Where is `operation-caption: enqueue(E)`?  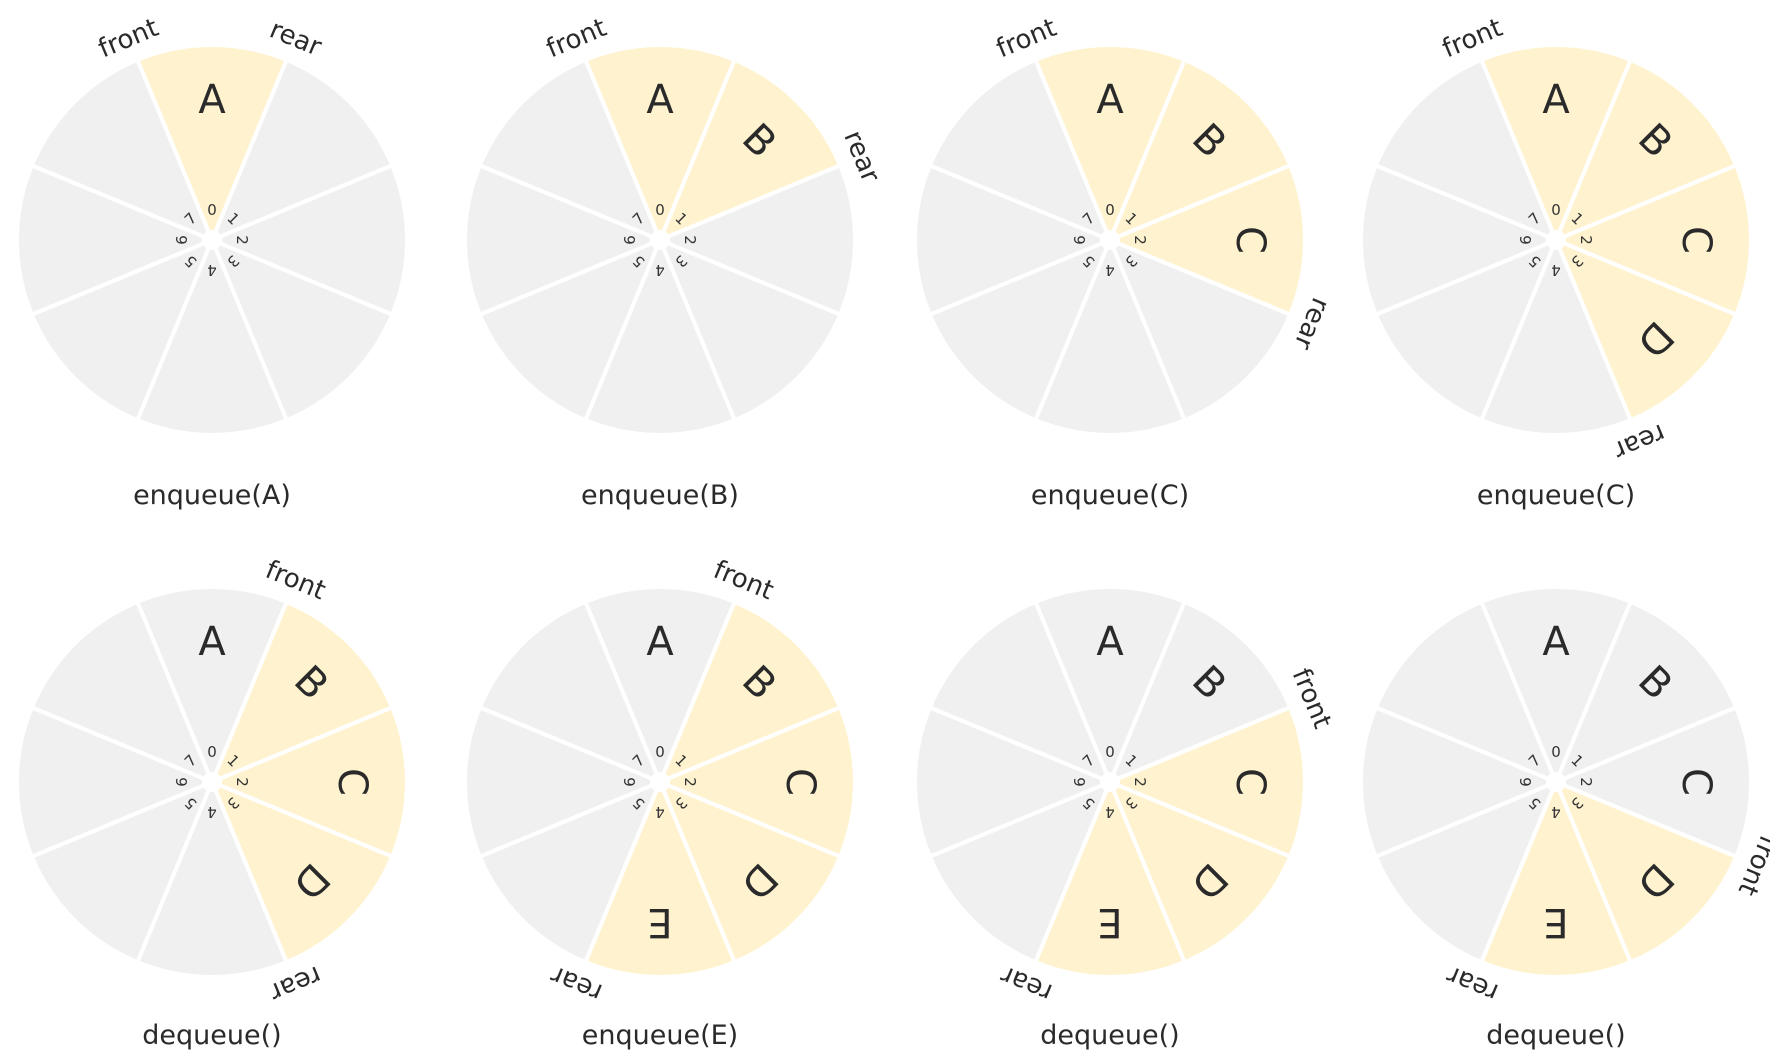 operation-caption: enqueue(E) is located at coordinates (660, 1035).